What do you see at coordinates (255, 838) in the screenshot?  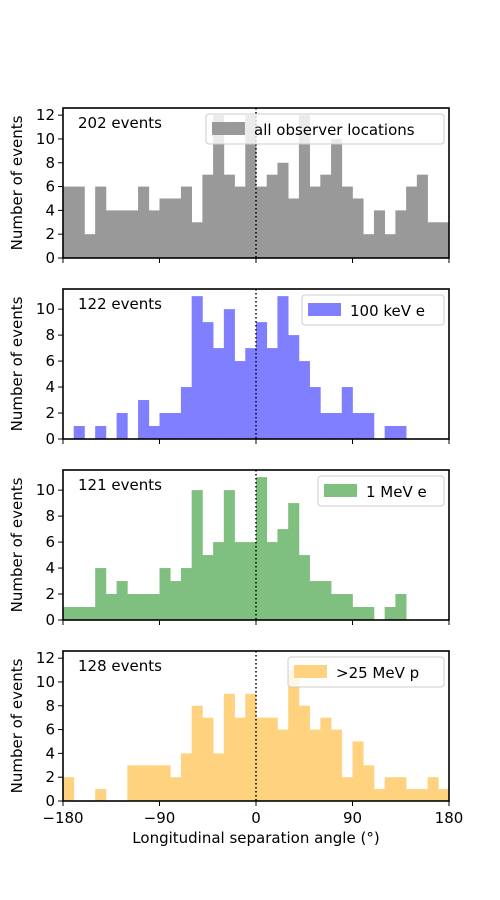 I see `x-axis-label: Longitudinal separation angle (°)` at bounding box center [255, 838].